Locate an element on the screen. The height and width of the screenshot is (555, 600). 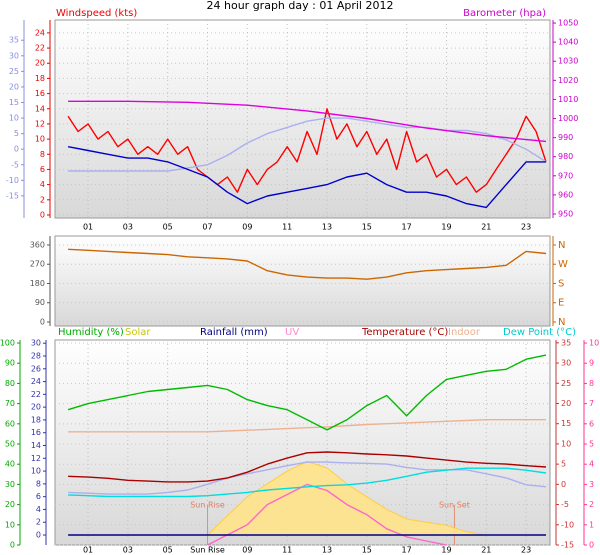
series-label: Barometer (hpa) is located at coordinates (504, 13).